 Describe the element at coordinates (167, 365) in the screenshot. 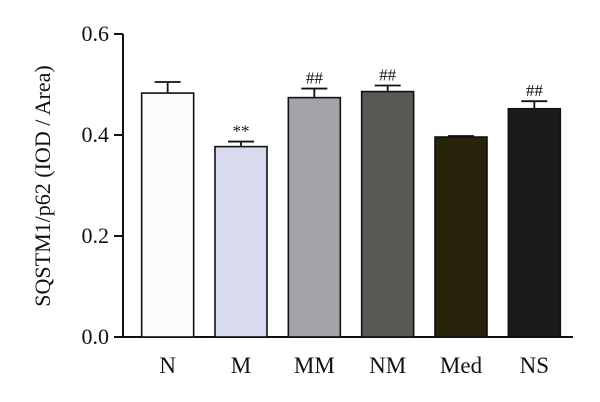

I see `x-tick-label: N` at that location.